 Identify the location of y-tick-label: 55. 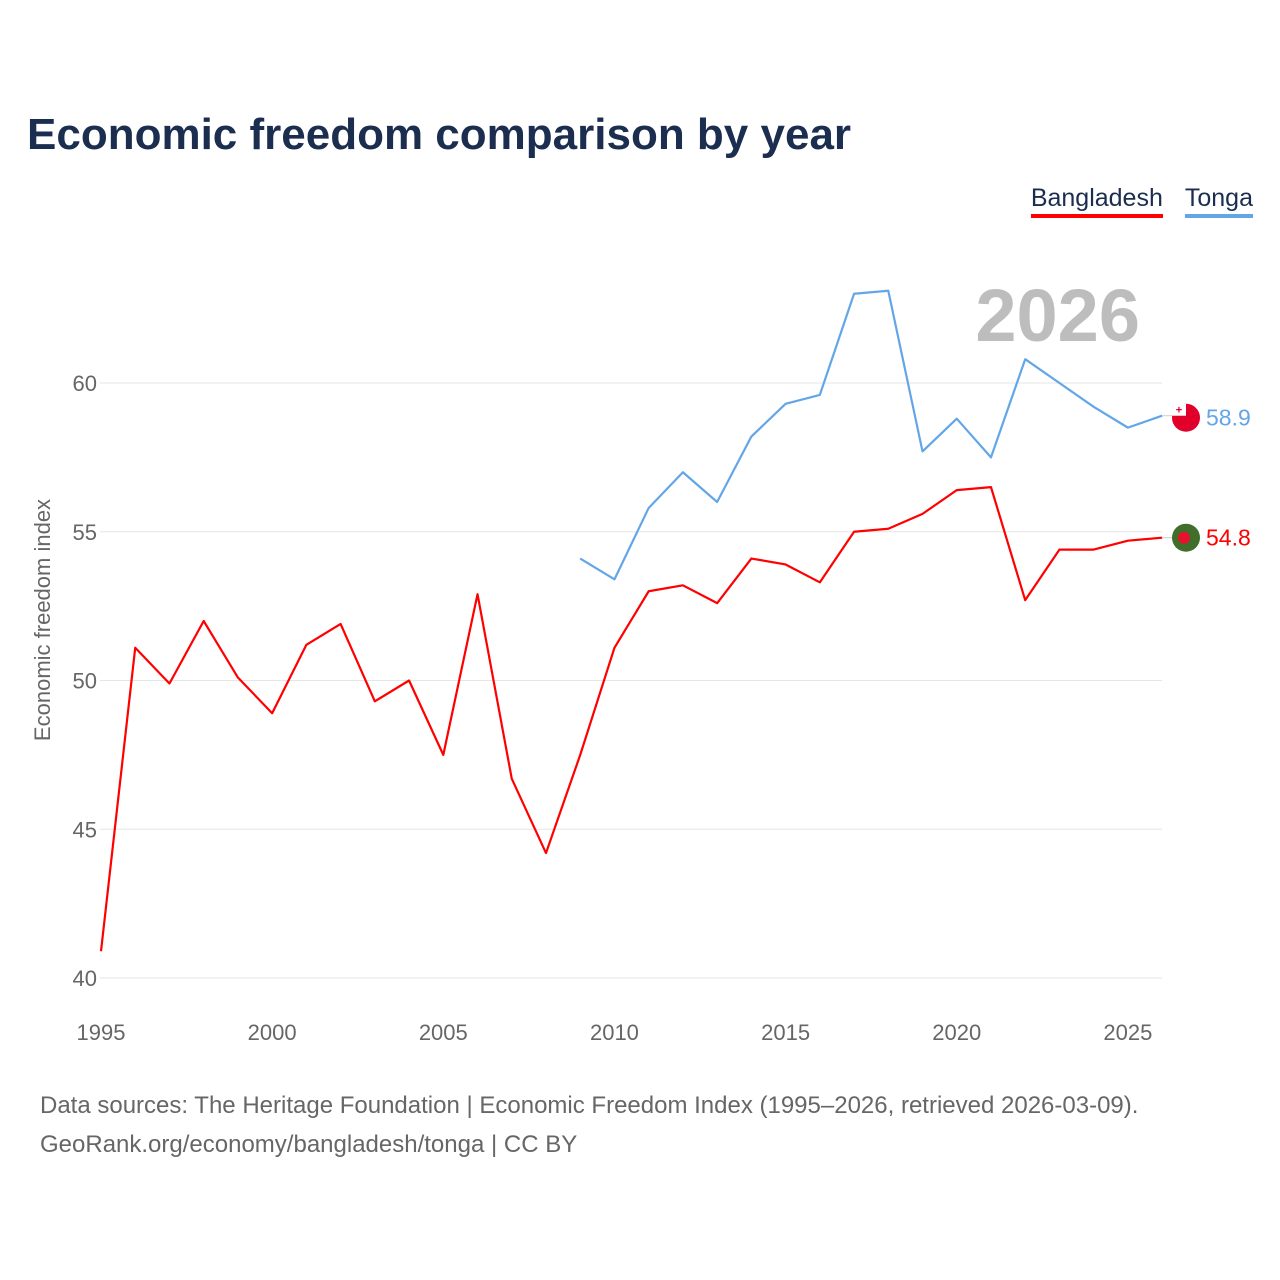
(85, 532).